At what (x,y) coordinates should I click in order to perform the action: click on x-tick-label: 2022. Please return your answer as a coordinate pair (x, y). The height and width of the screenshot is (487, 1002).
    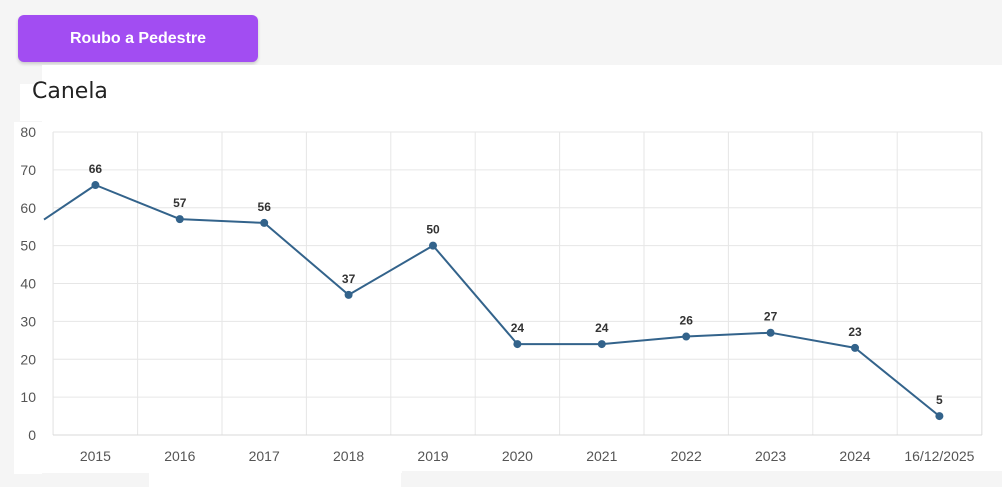
    Looking at the image, I should click on (686, 456).